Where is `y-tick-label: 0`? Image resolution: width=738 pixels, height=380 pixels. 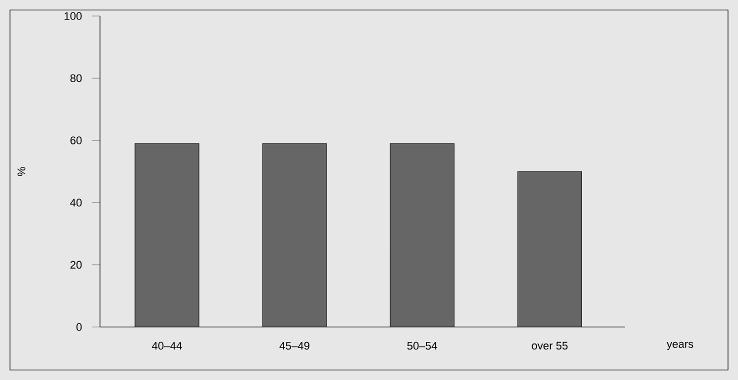 y-tick-label: 0 is located at coordinates (79, 327).